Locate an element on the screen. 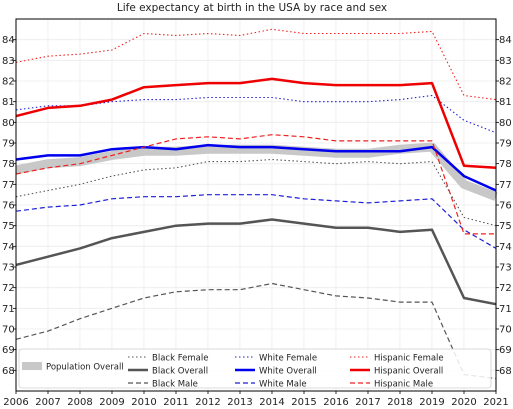  x-tick-label: 2013 is located at coordinates (239, 402).